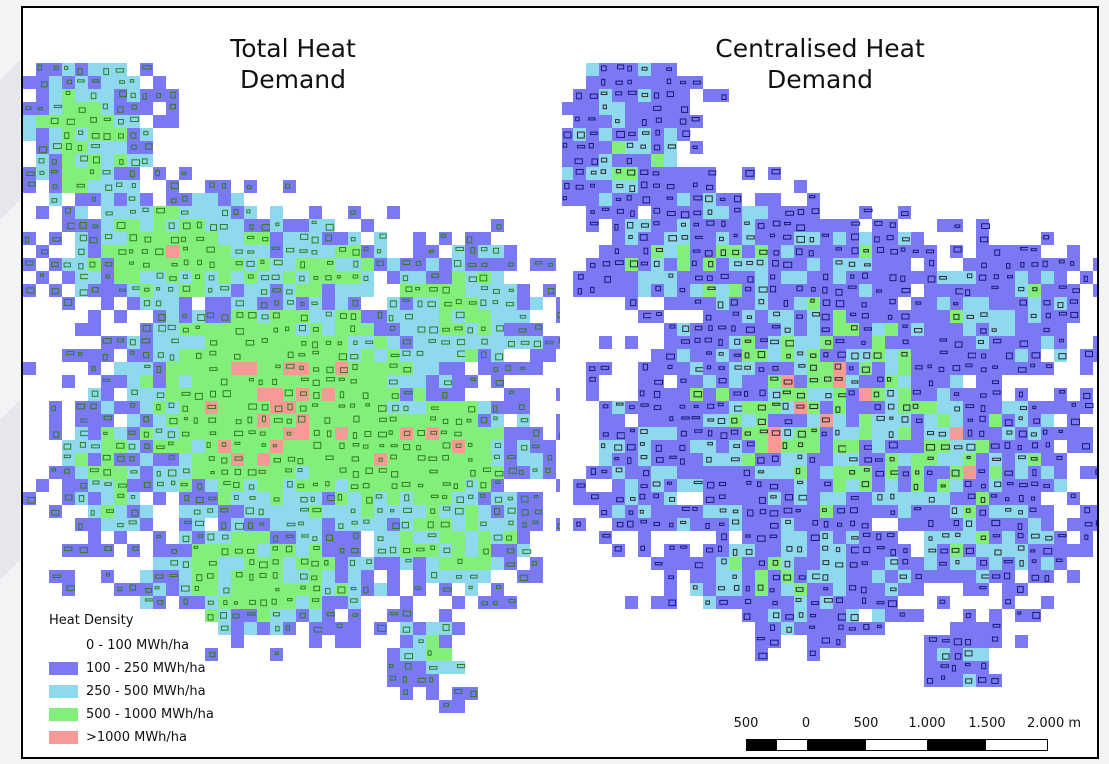 This screenshot has height=764, width=1109. Describe the element at coordinates (806, 723) in the screenshot. I see `scale-label-1: 0` at that location.